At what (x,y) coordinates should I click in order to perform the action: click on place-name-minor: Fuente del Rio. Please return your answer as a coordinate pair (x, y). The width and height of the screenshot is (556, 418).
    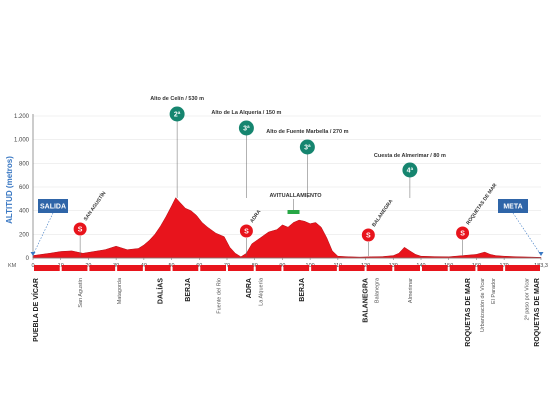
    Looking at the image, I should click on (220, 296).